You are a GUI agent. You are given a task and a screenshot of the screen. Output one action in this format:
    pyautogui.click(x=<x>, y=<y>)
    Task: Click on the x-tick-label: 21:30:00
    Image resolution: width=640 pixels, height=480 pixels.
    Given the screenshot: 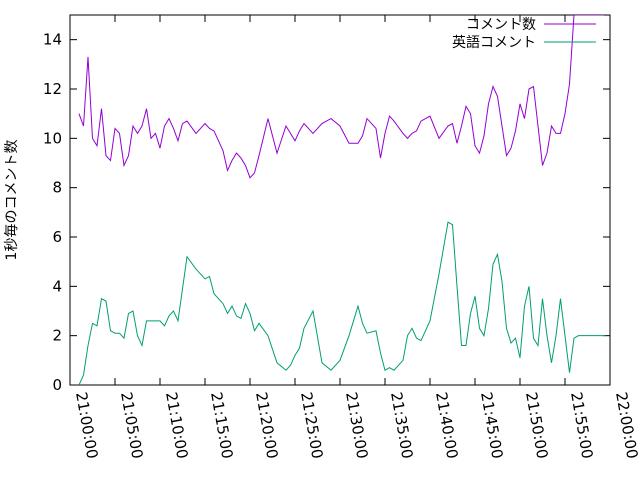 What is the action you would take?
    pyautogui.click(x=356, y=425)
    